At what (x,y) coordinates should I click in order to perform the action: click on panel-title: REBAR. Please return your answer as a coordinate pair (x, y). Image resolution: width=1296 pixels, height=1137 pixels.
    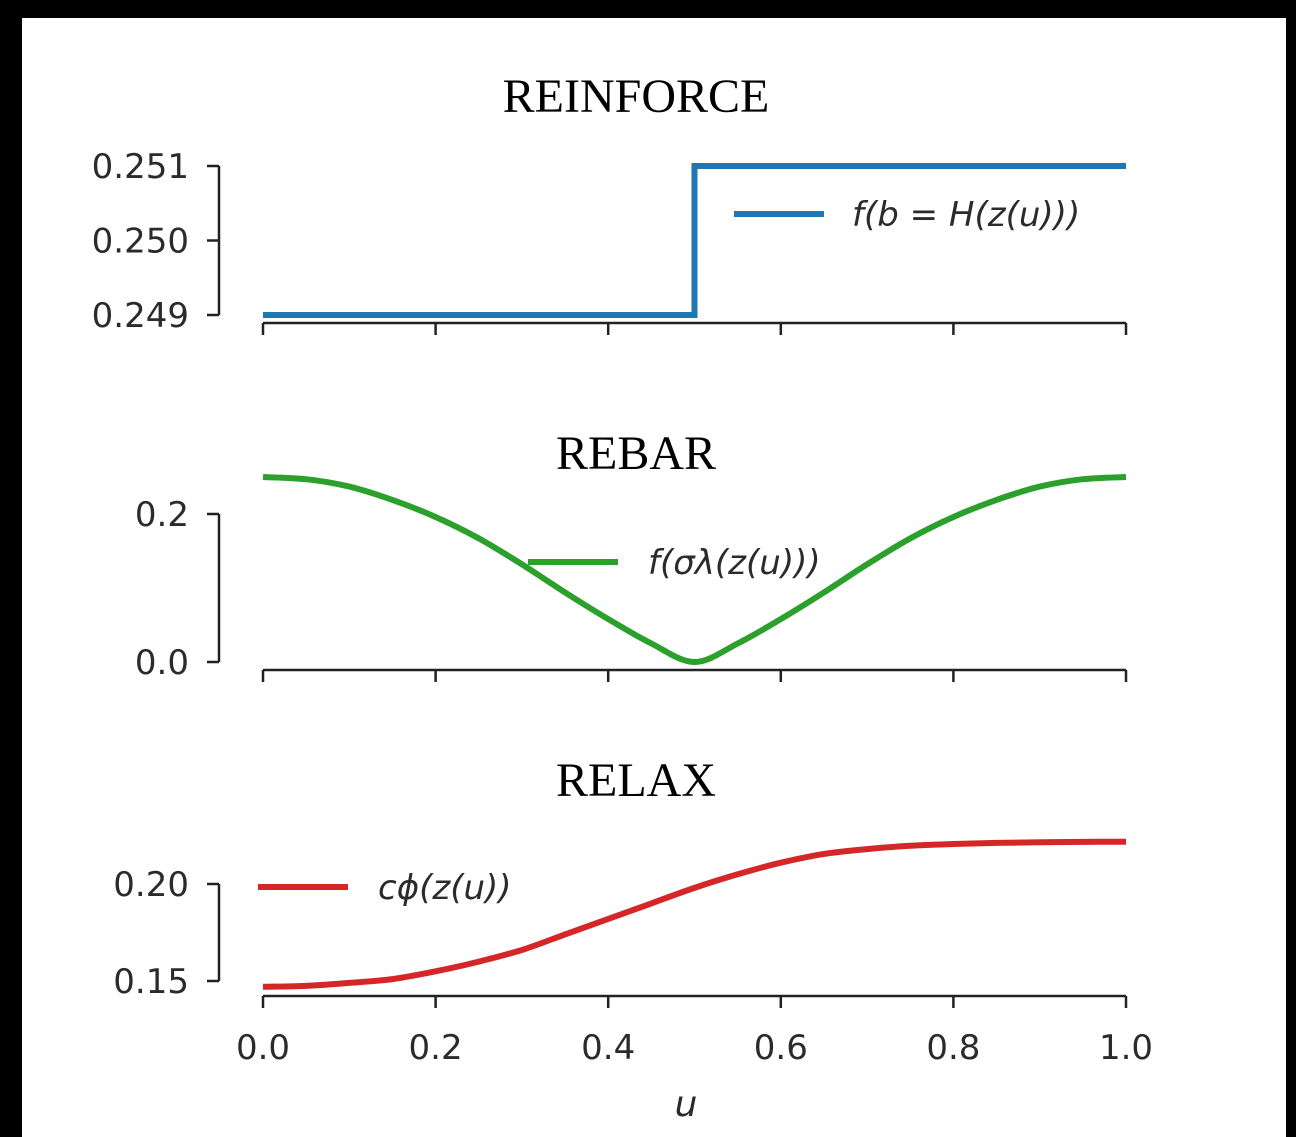
    Looking at the image, I should click on (636, 453).